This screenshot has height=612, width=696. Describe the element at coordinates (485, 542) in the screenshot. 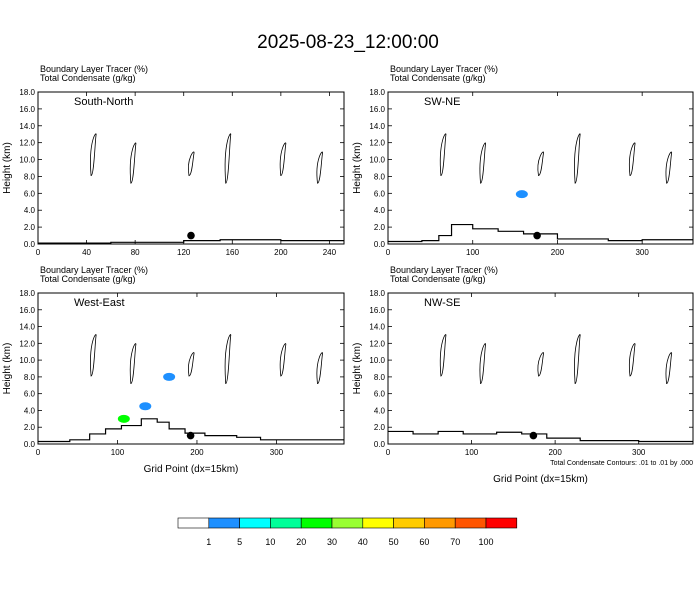

I see `colorbar-label: 100` at that location.